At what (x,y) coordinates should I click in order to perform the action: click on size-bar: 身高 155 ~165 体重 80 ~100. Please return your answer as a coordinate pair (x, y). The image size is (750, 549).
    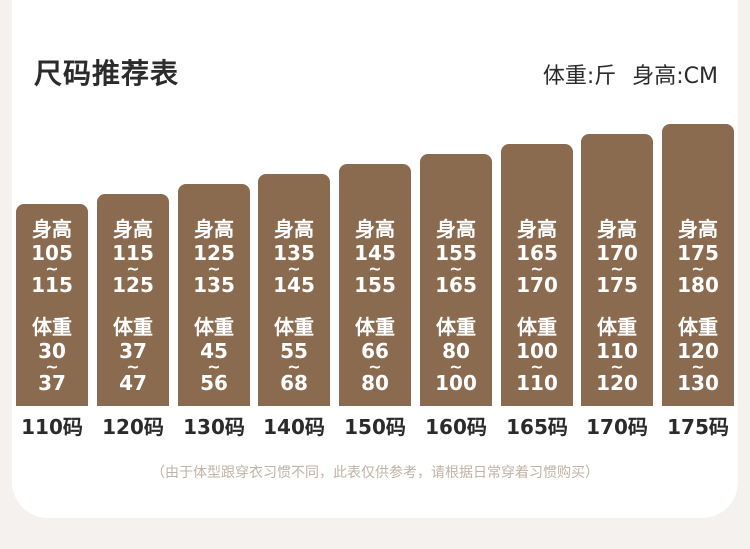
    Looking at the image, I should click on (456, 280).